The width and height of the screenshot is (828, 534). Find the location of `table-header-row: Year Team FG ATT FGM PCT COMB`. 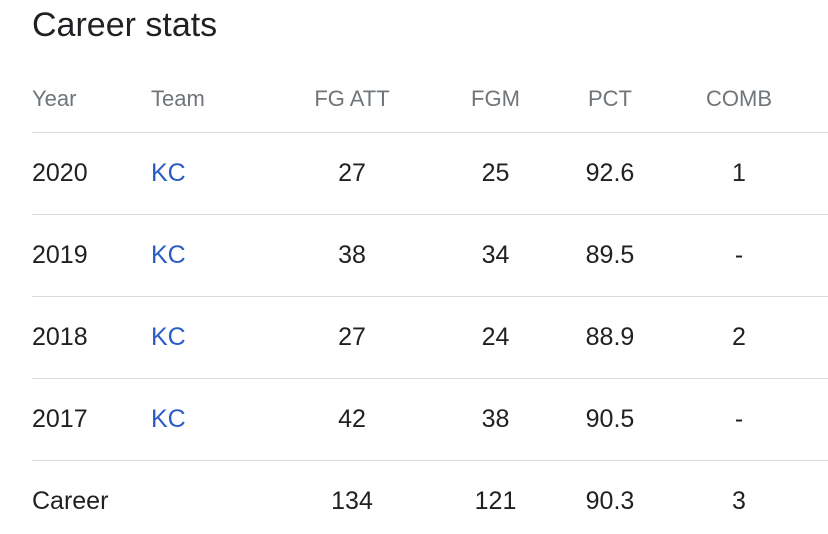

table-header-row: Year Team FG ATT FGM PCT COMB is located at coordinates (430, 99).